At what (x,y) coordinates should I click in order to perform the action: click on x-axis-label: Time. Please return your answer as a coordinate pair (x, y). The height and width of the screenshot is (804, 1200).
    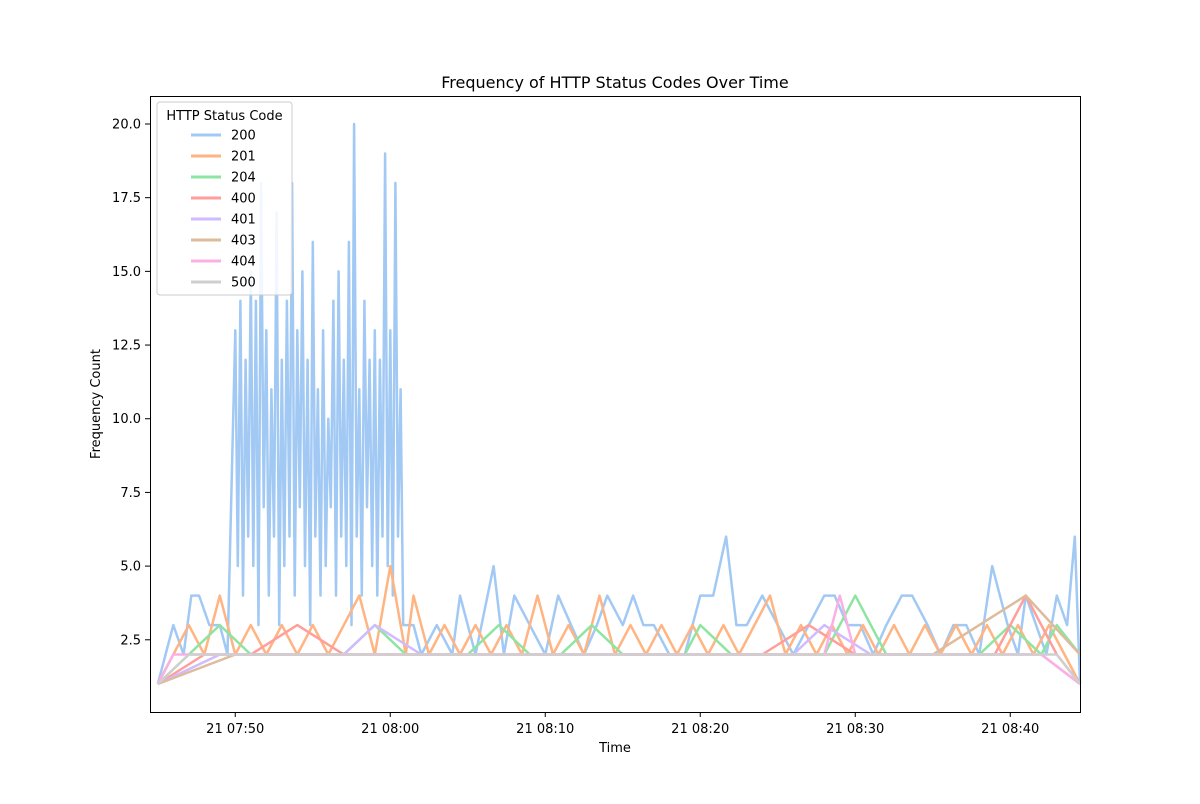
    Looking at the image, I should click on (614, 748).